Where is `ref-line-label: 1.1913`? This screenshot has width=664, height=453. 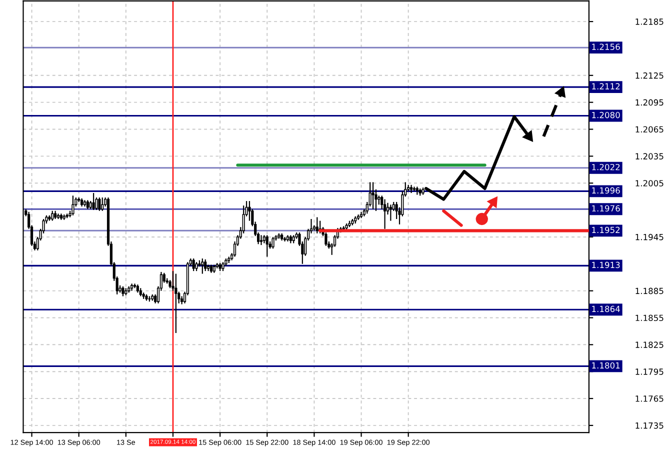 ref-line-label: 1.1913 is located at coordinates (606, 265).